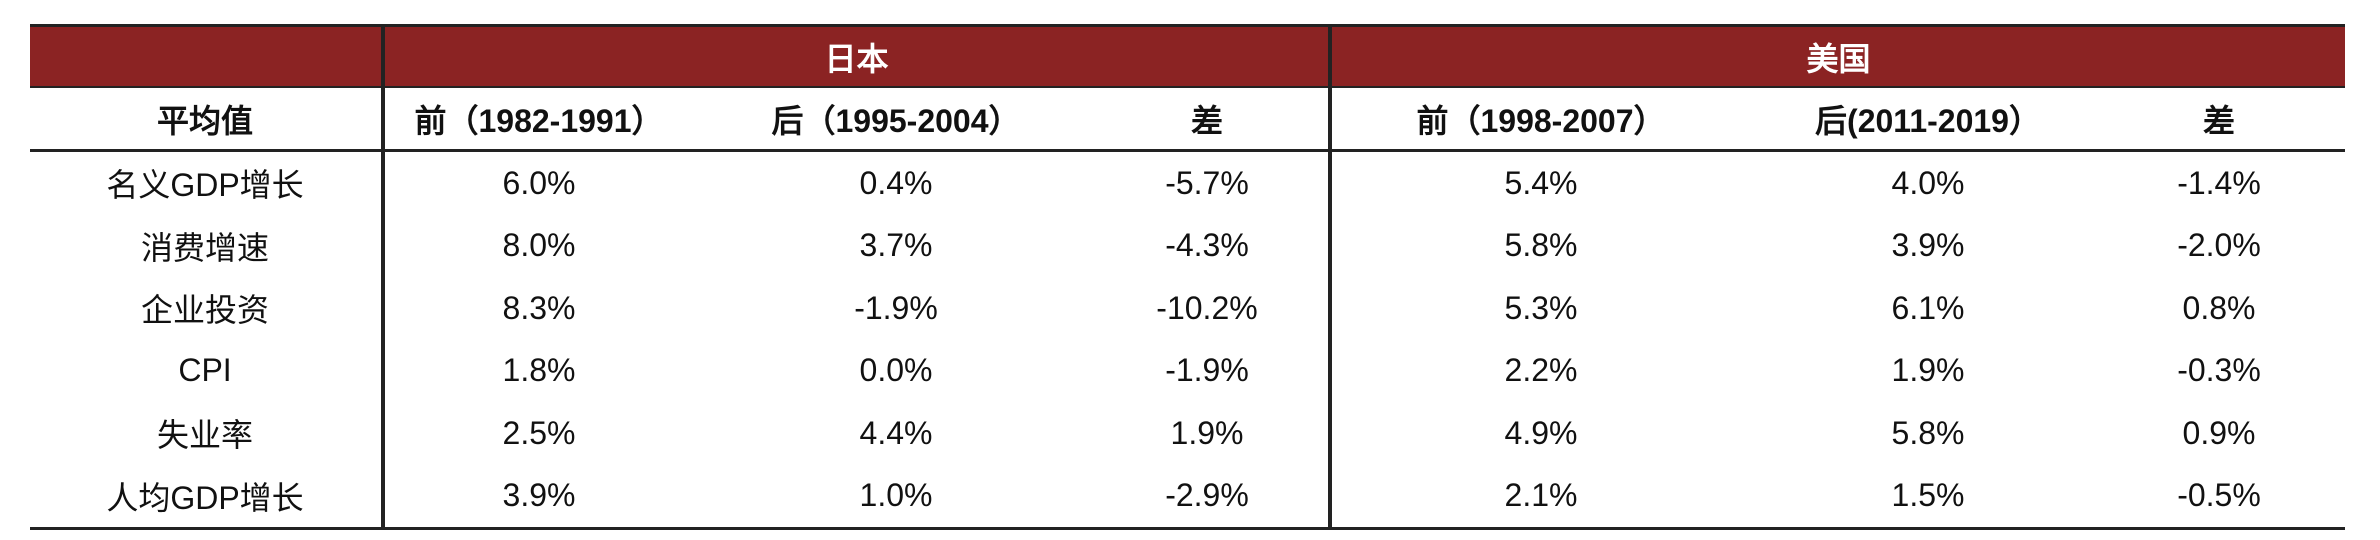  Describe the element at coordinates (204, 120) in the screenshot. I see `column-header: 平均值` at that location.